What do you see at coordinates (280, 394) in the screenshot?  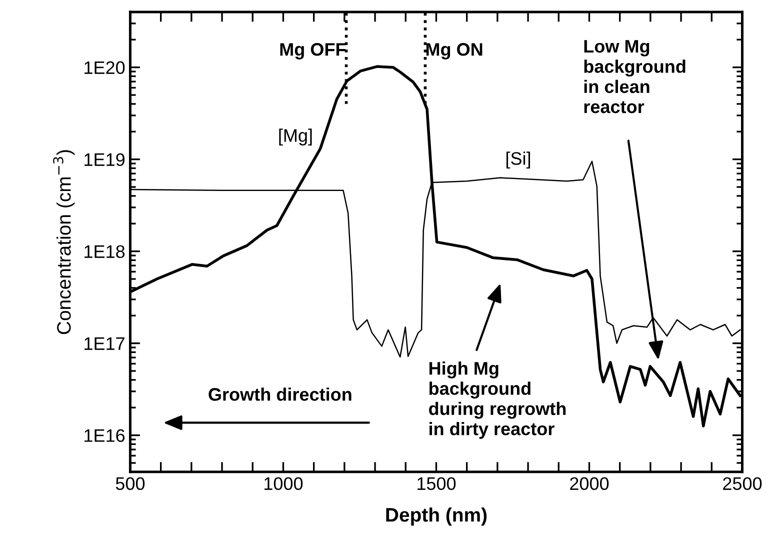 I see `annotation: Growth direction` at bounding box center [280, 394].